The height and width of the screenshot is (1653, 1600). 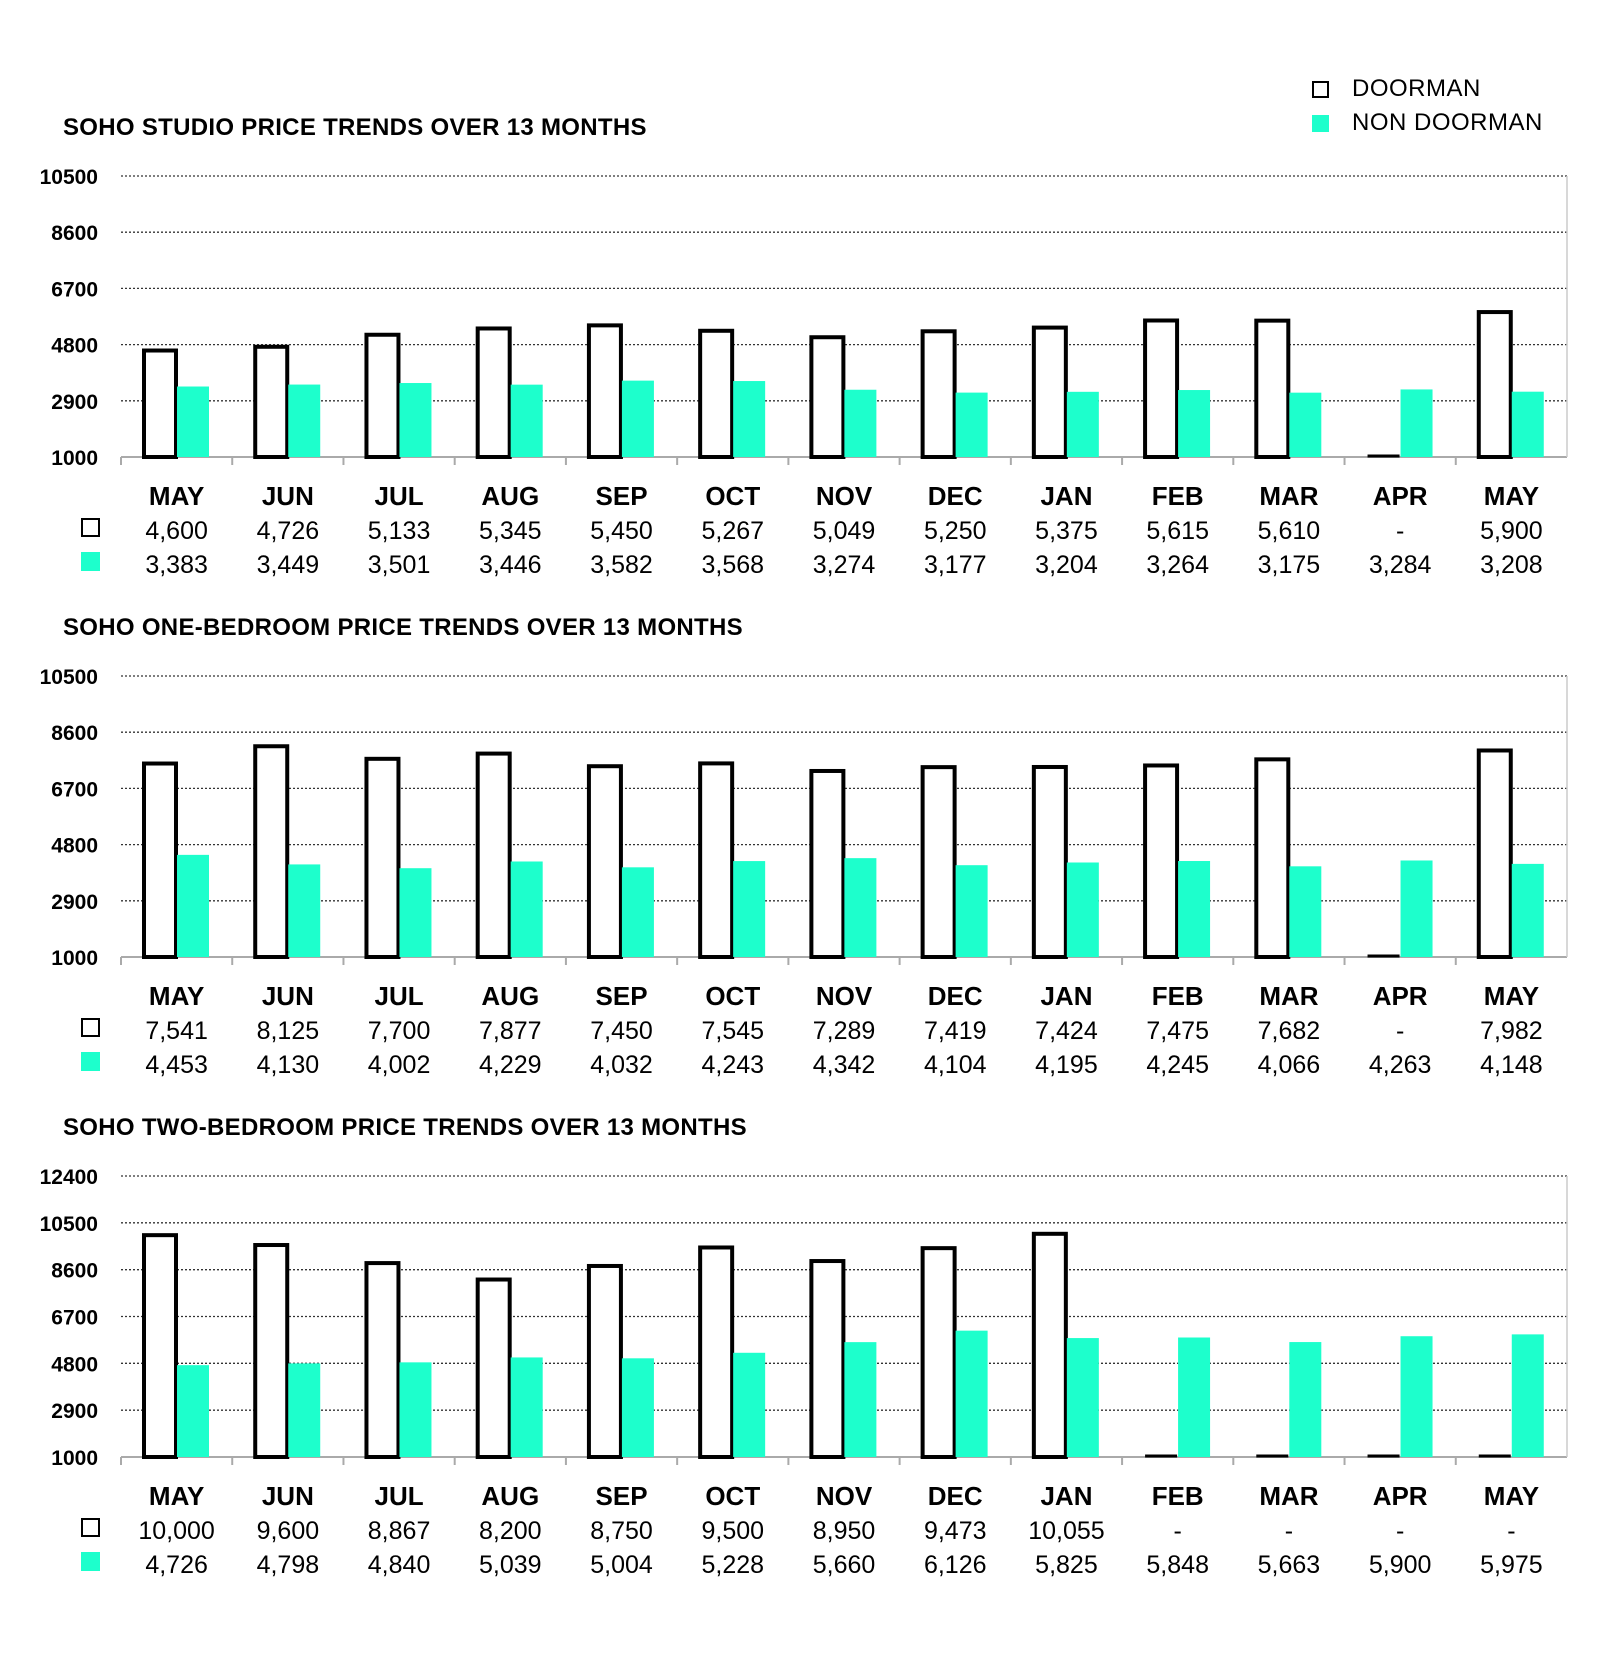 I want to click on legend-item-doorman: DOORMAN, so click(x=1427, y=89).